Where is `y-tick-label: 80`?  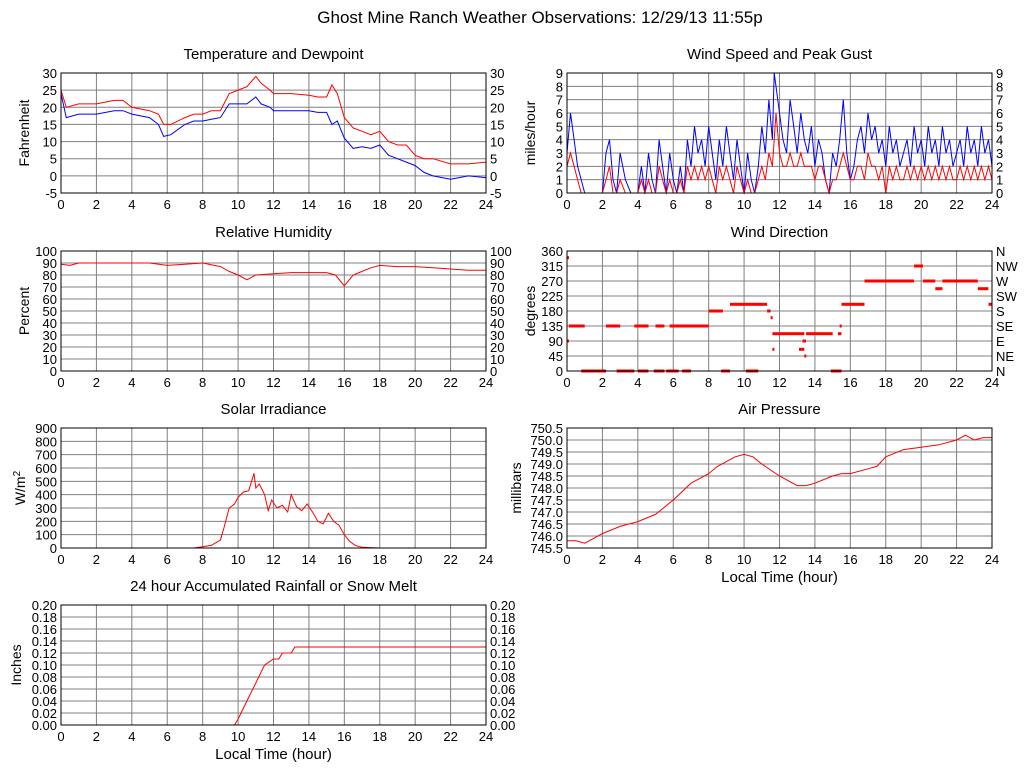 y-tick-label: 80 is located at coordinates (50, 275).